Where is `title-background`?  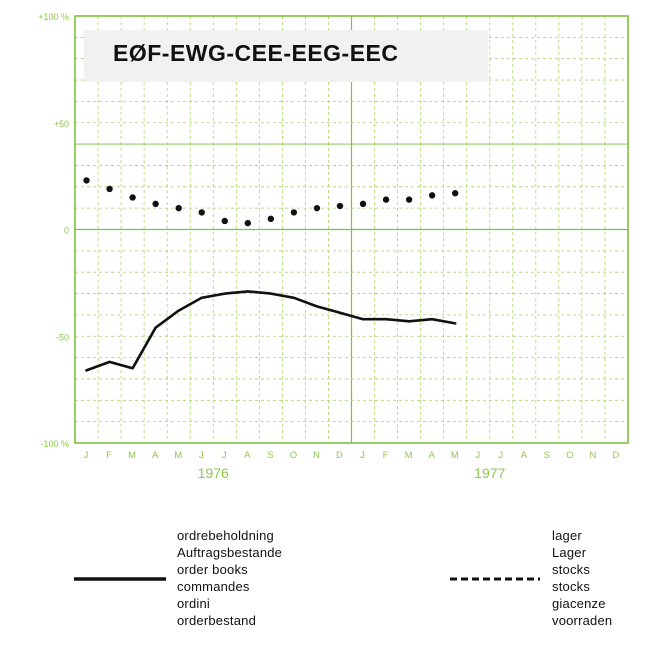
title-background is located at coordinates (286, 56).